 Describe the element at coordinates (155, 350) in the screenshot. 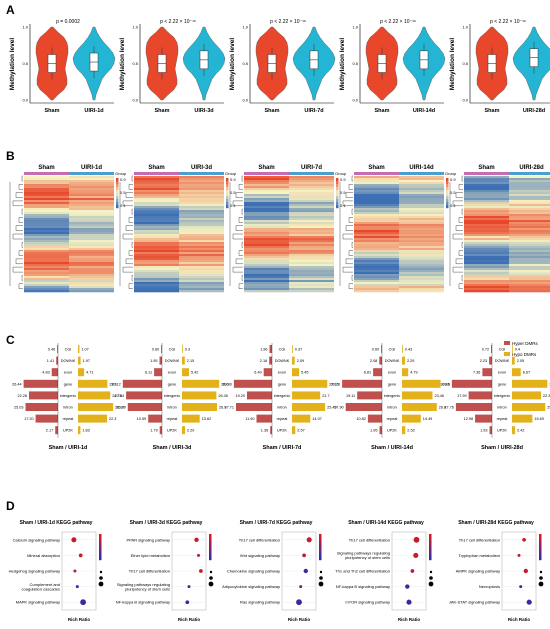

I see `hyper-value-label: 0.60` at that location.